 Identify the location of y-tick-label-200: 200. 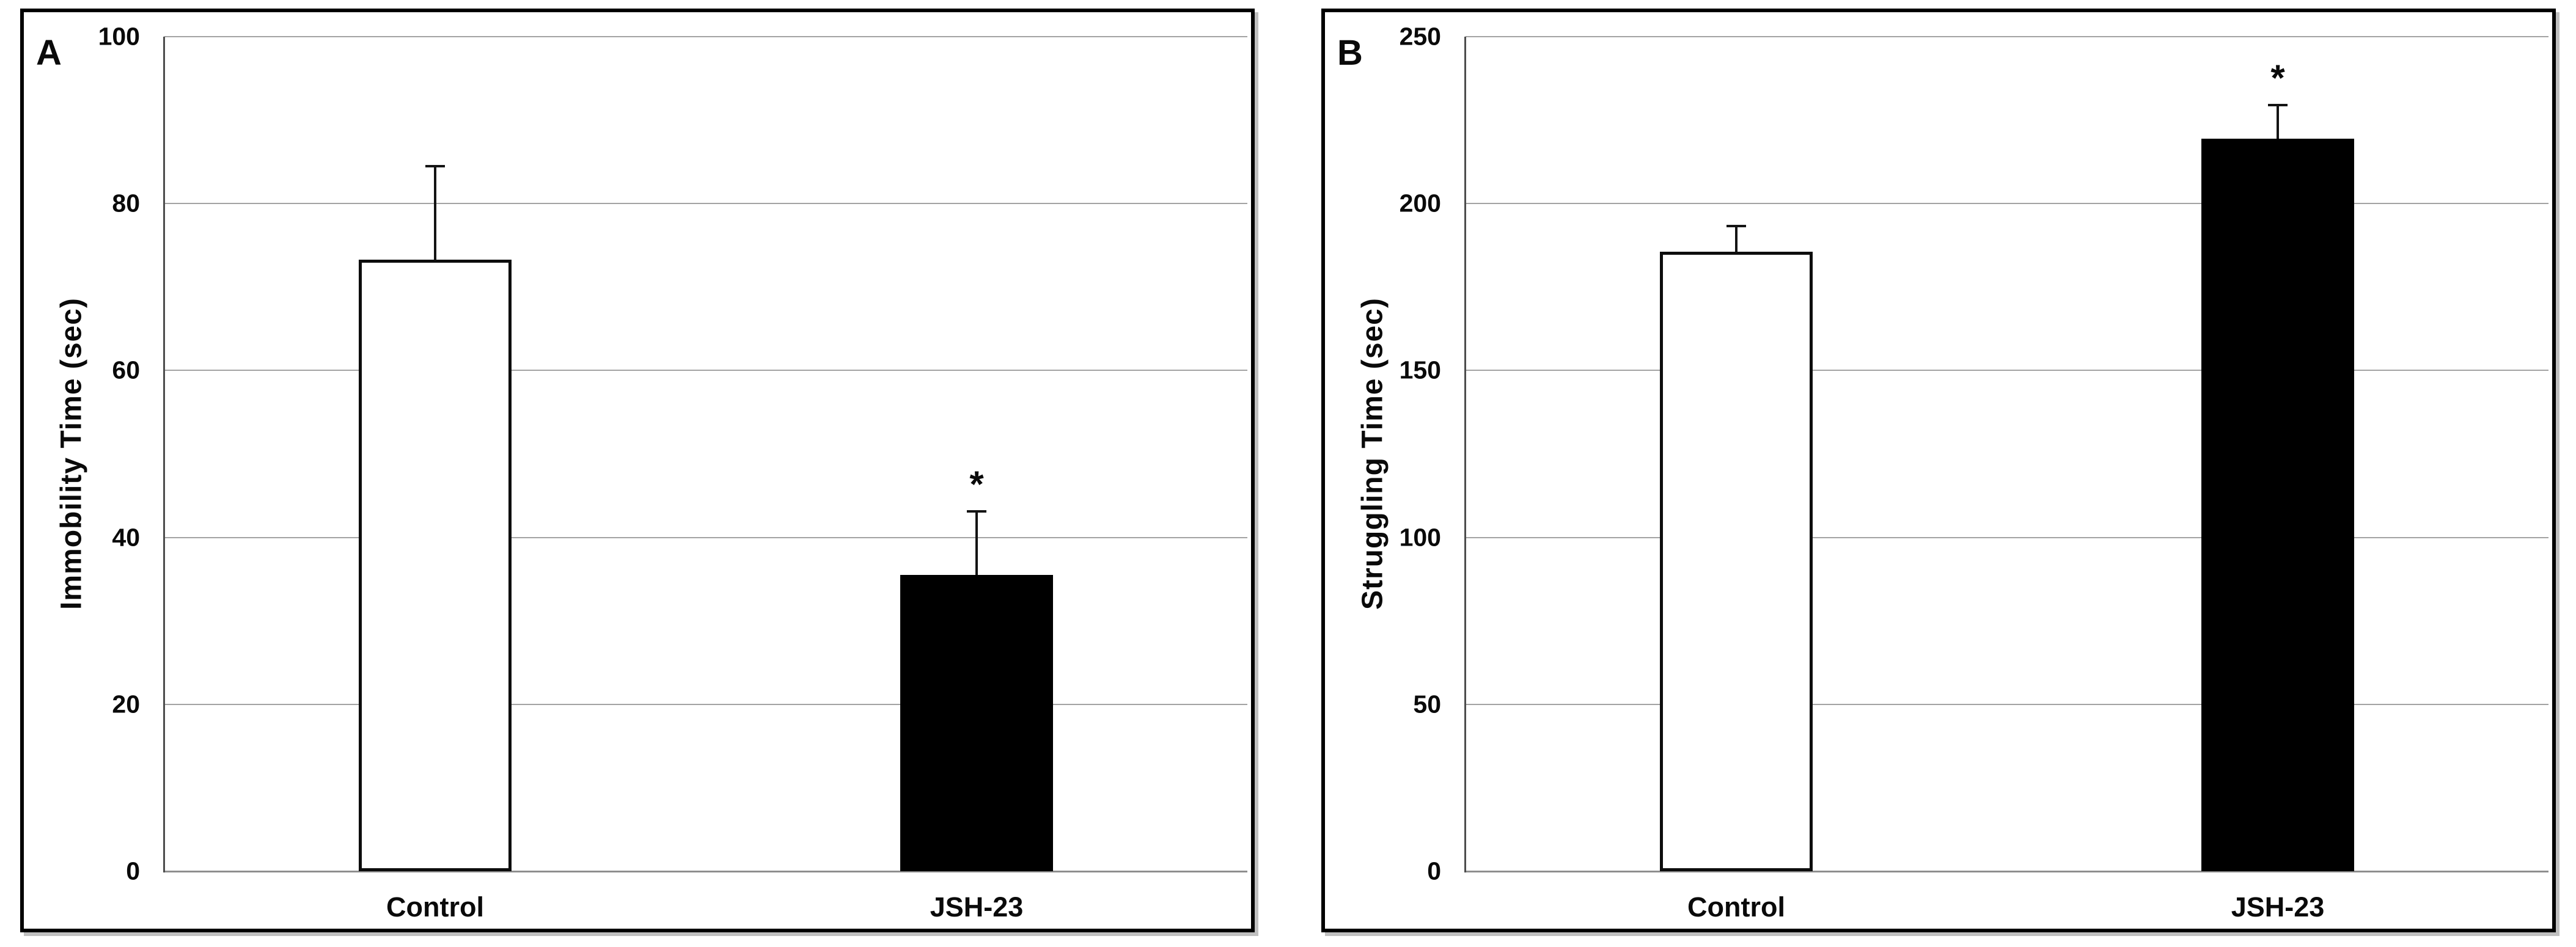
(1420, 203).